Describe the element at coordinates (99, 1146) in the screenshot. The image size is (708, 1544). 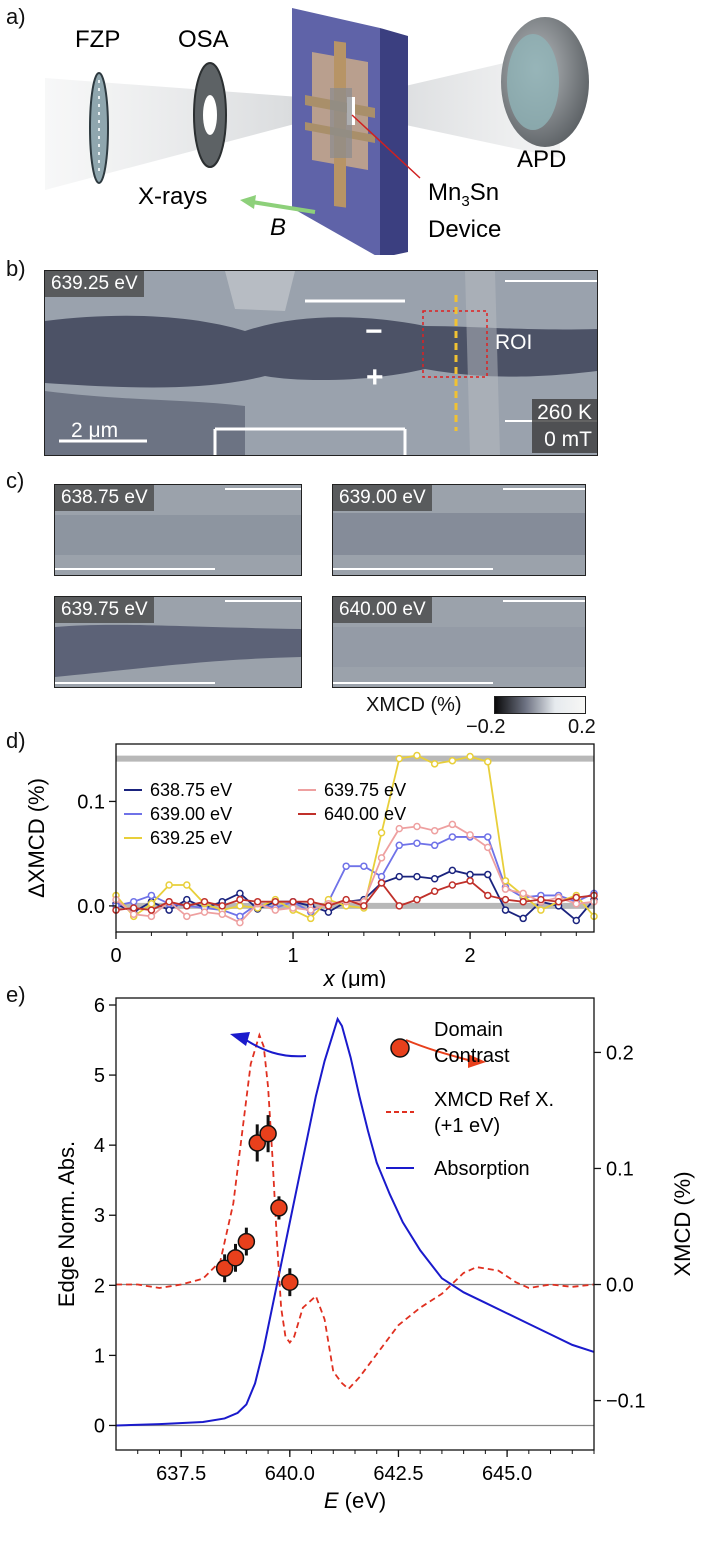
I see `y-tick-label-left: 4` at that location.